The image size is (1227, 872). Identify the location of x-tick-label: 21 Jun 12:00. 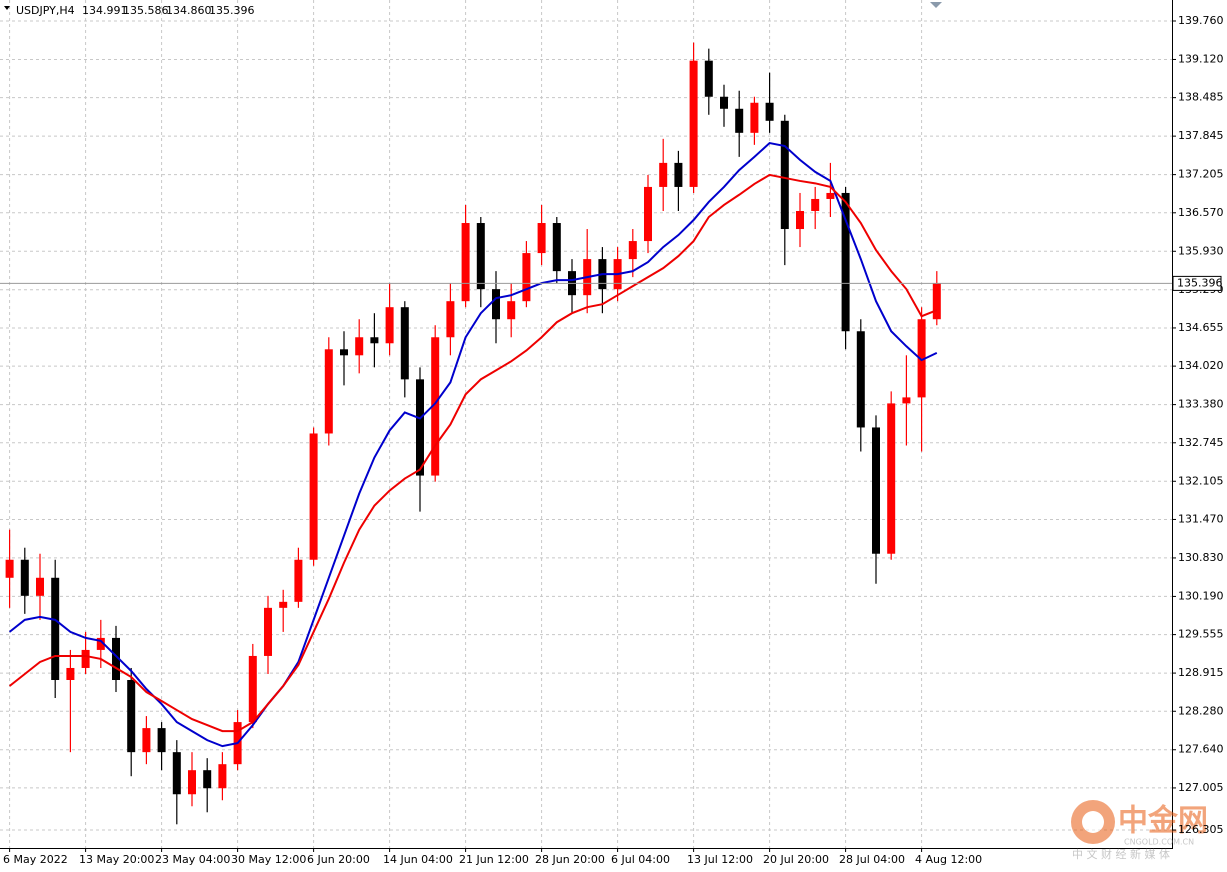
(494, 859).